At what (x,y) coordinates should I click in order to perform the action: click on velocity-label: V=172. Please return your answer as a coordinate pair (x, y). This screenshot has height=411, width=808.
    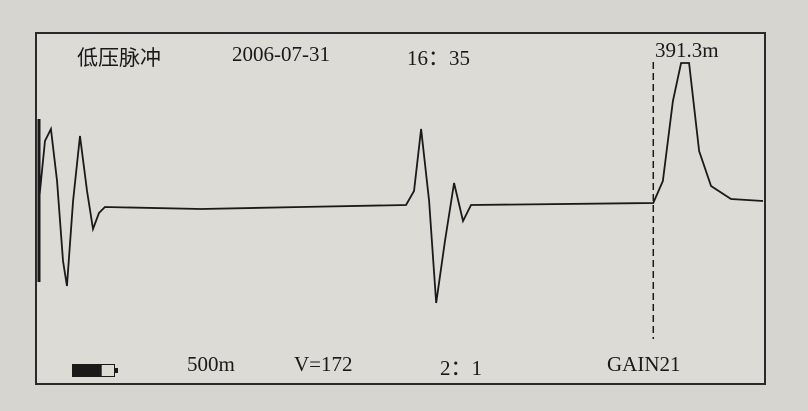
    Looking at the image, I should click on (323, 364).